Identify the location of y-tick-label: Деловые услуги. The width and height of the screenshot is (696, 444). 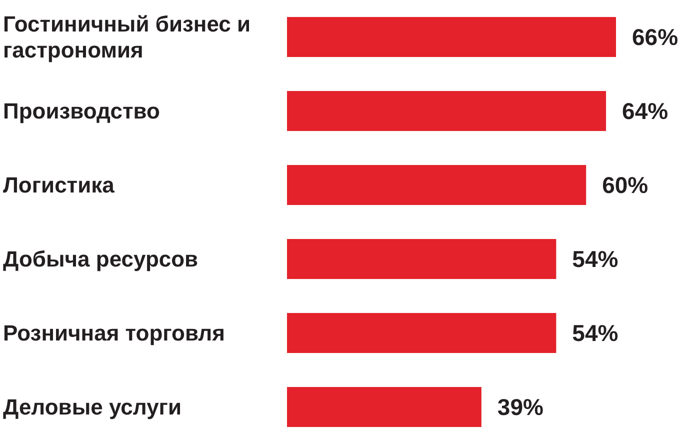
(92, 407).